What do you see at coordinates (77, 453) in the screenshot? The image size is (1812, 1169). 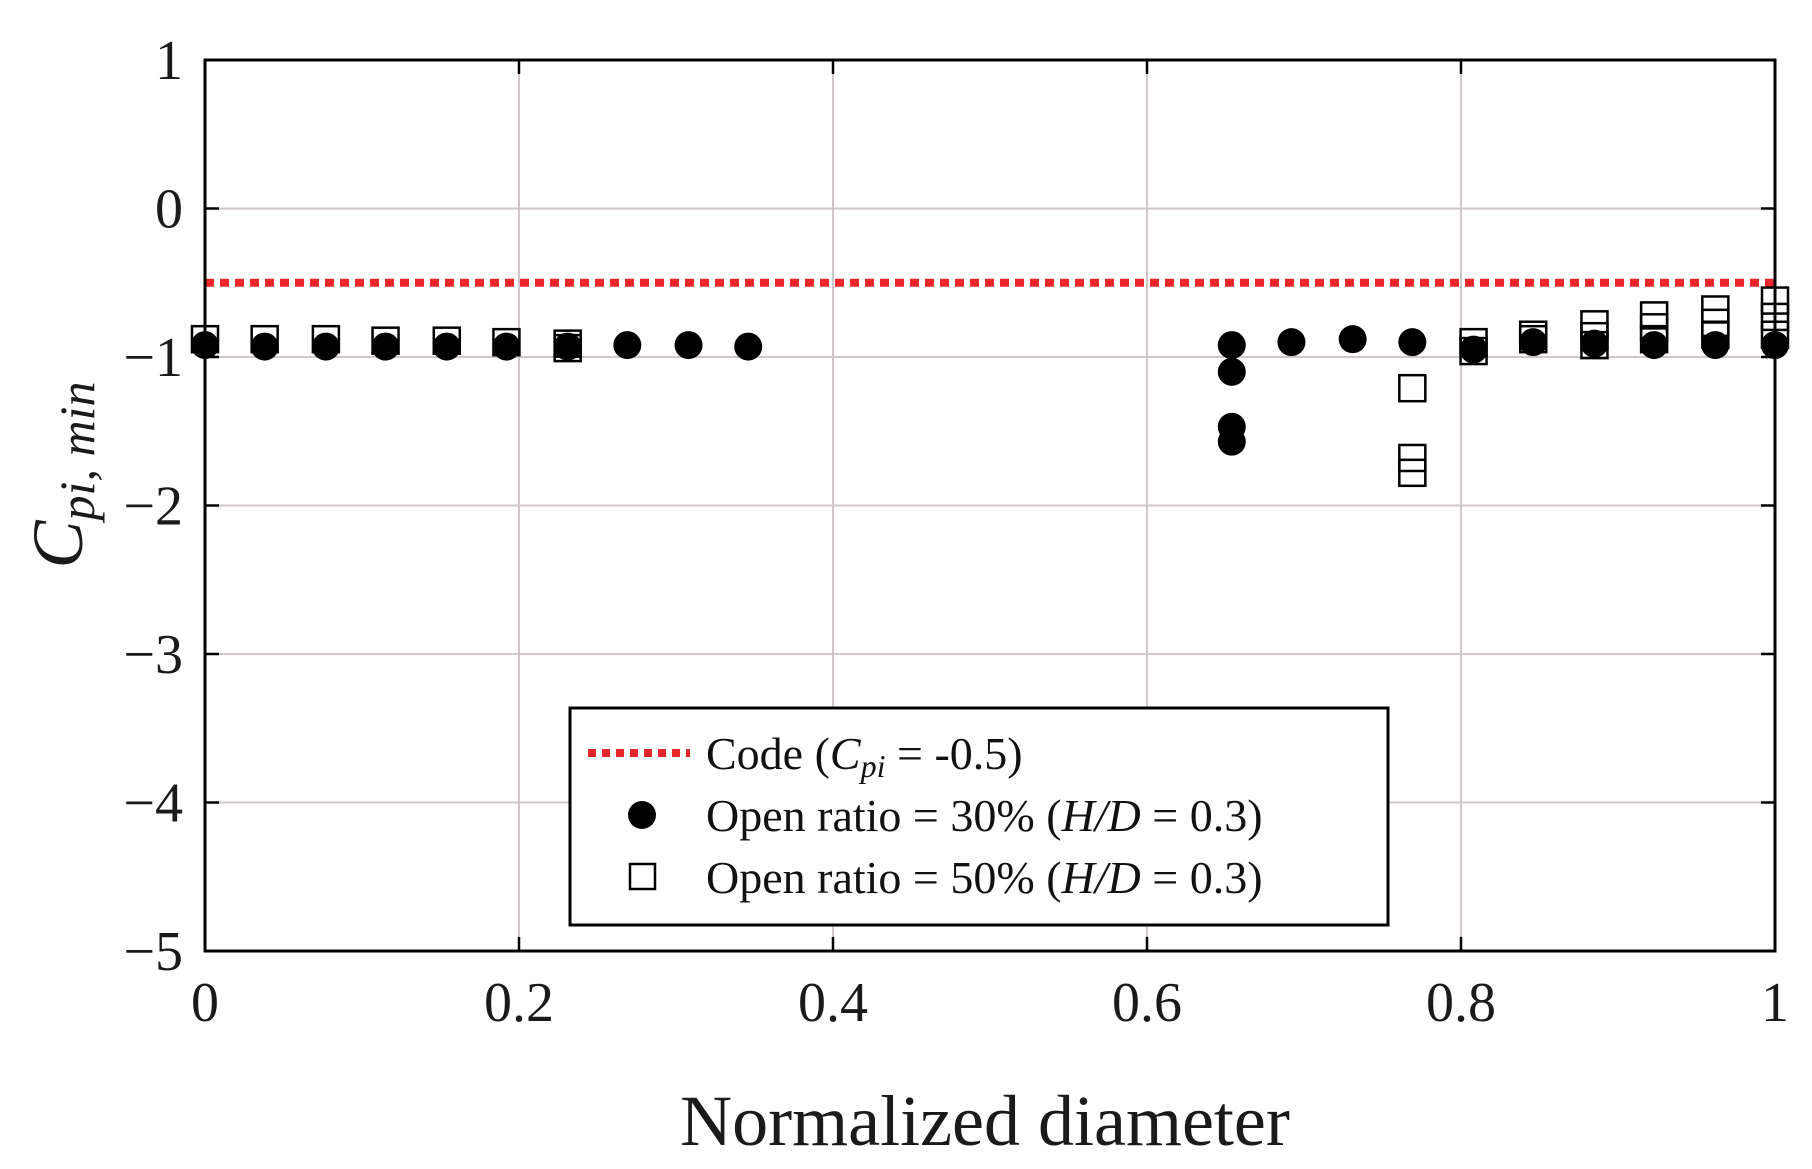 I see `y-axis-title-sub: pi, min` at bounding box center [77, 453].